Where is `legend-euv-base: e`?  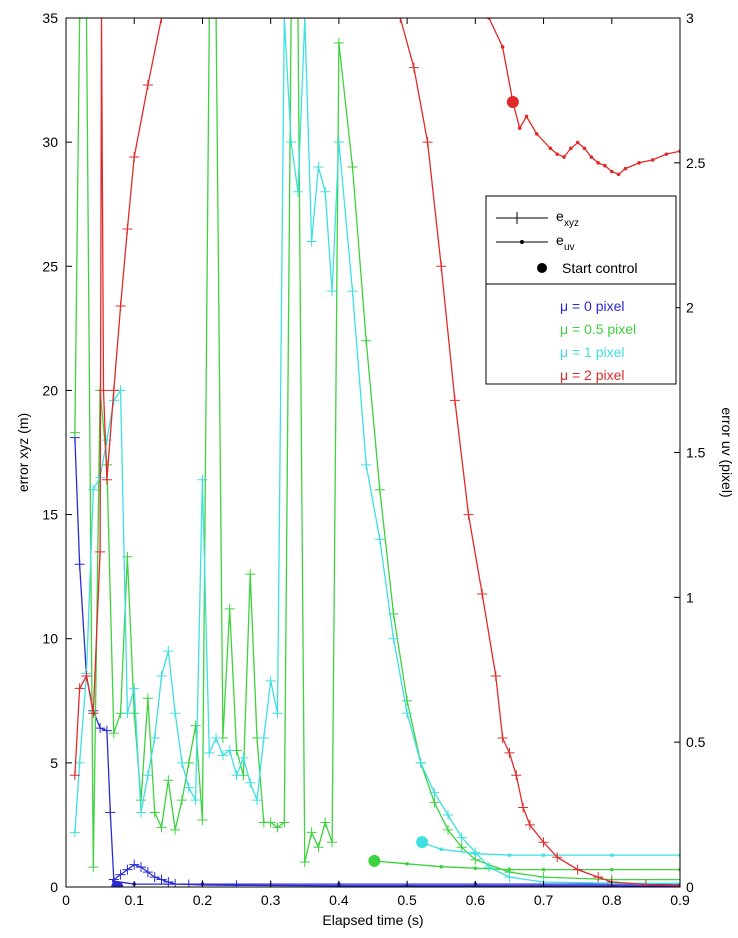 legend-euv-base: e is located at coordinates (560, 240).